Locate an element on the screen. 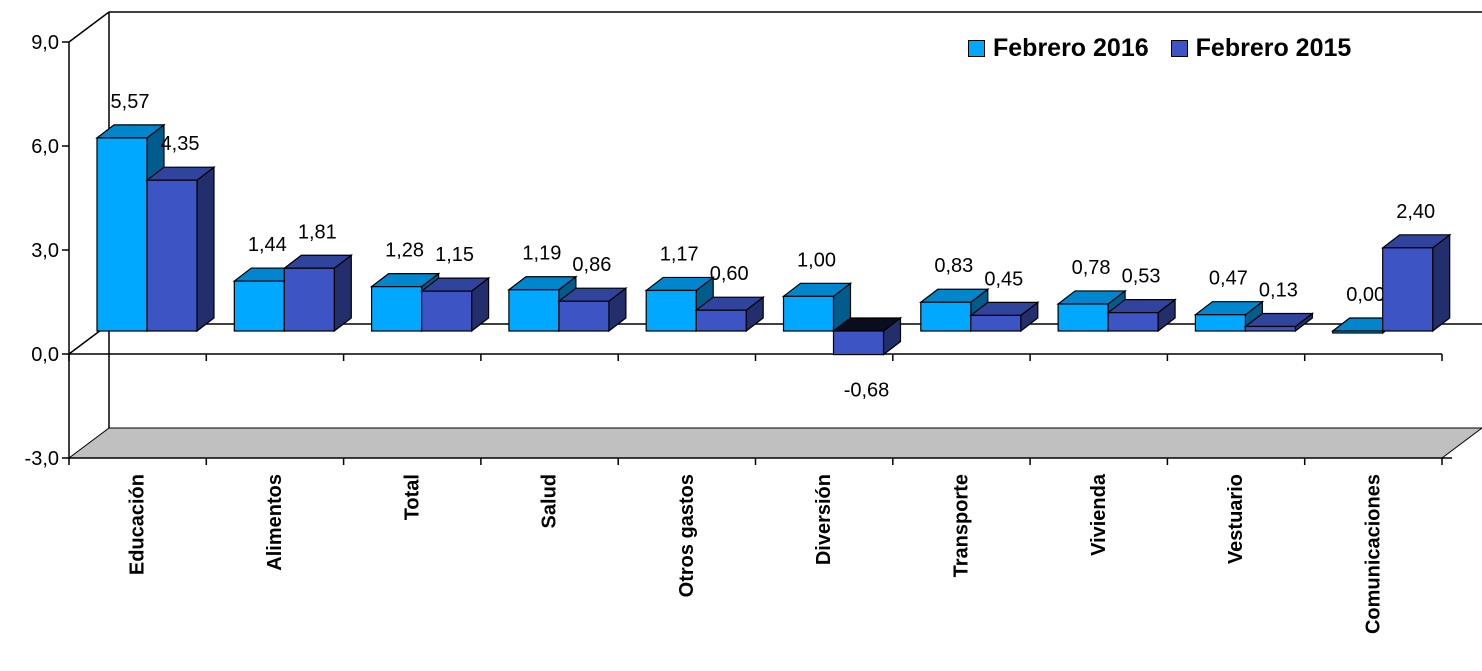 Image resolution: width=1482 pixels, height=671 pixels. category-label: Alimentos is located at coordinates (275, 522).